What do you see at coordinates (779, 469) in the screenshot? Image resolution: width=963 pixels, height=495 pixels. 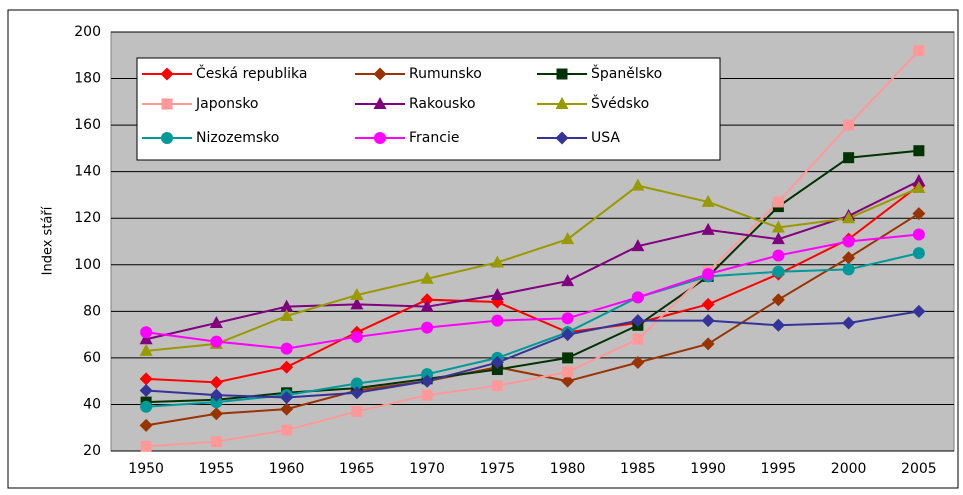 I see `x-tick-label: 1995` at bounding box center [779, 469].